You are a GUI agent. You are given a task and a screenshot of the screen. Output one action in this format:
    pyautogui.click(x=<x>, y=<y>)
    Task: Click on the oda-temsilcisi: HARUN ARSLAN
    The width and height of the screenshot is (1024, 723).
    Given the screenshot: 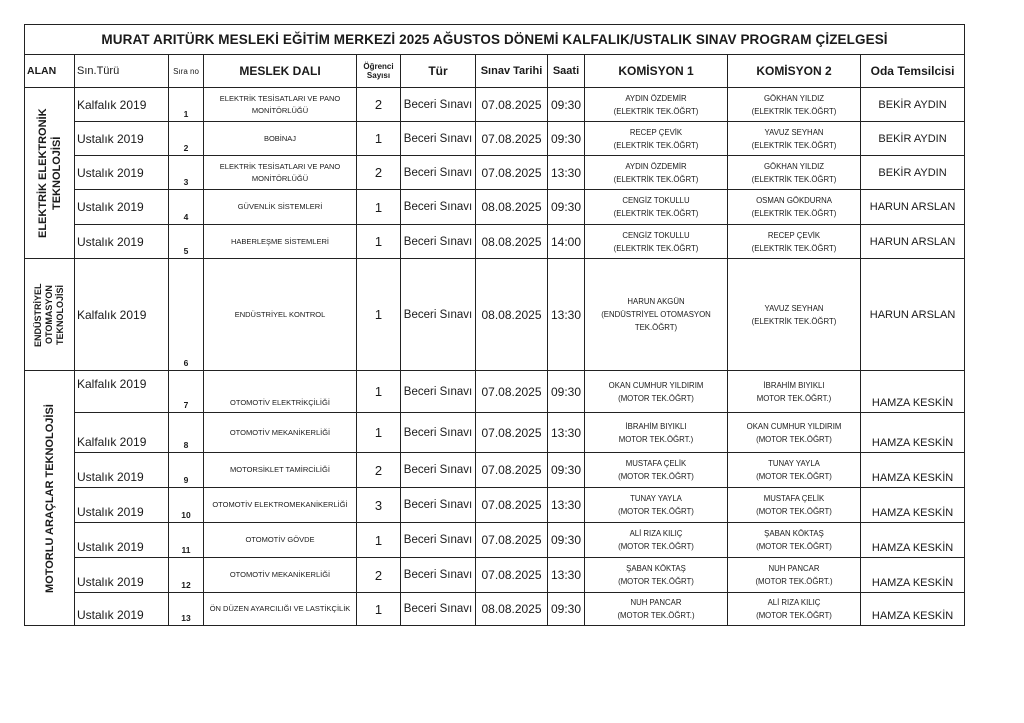 What is the action you would take?
    pyautogui.click(x=912, y=241)
    